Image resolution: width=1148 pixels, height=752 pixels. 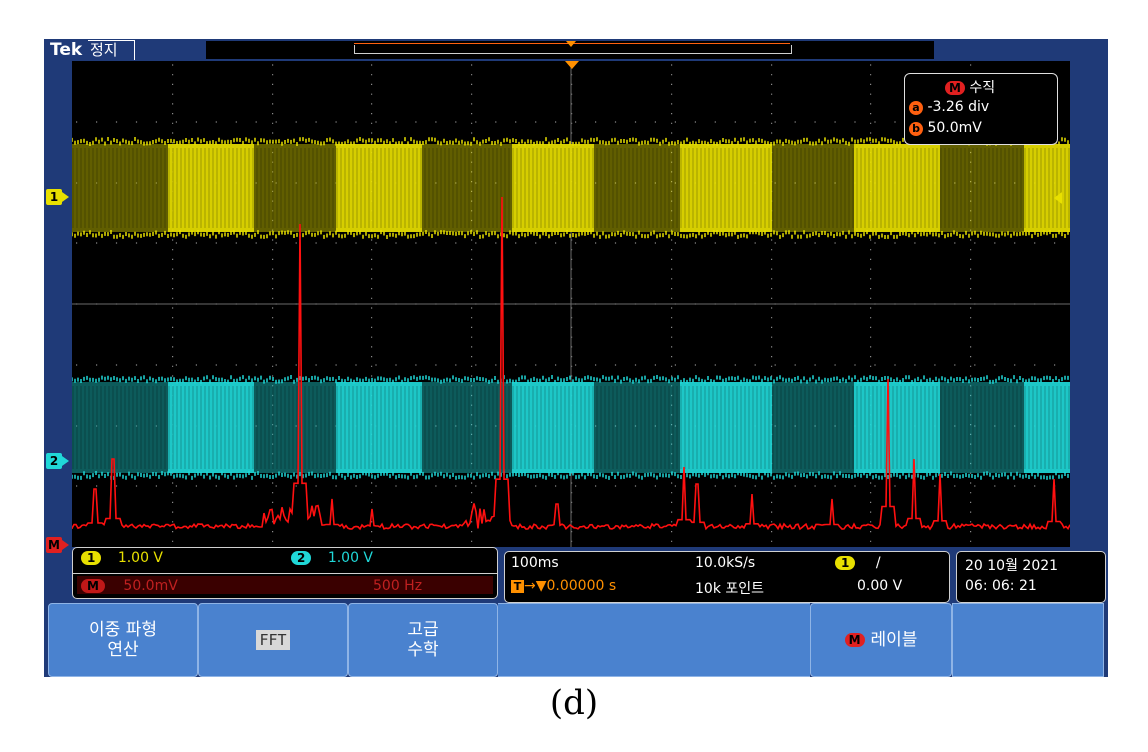 What do you see at coordinates (54, 461) in the screenshot?
I see `ch2-ground-marker: 2` at bounding box center [54, 461].